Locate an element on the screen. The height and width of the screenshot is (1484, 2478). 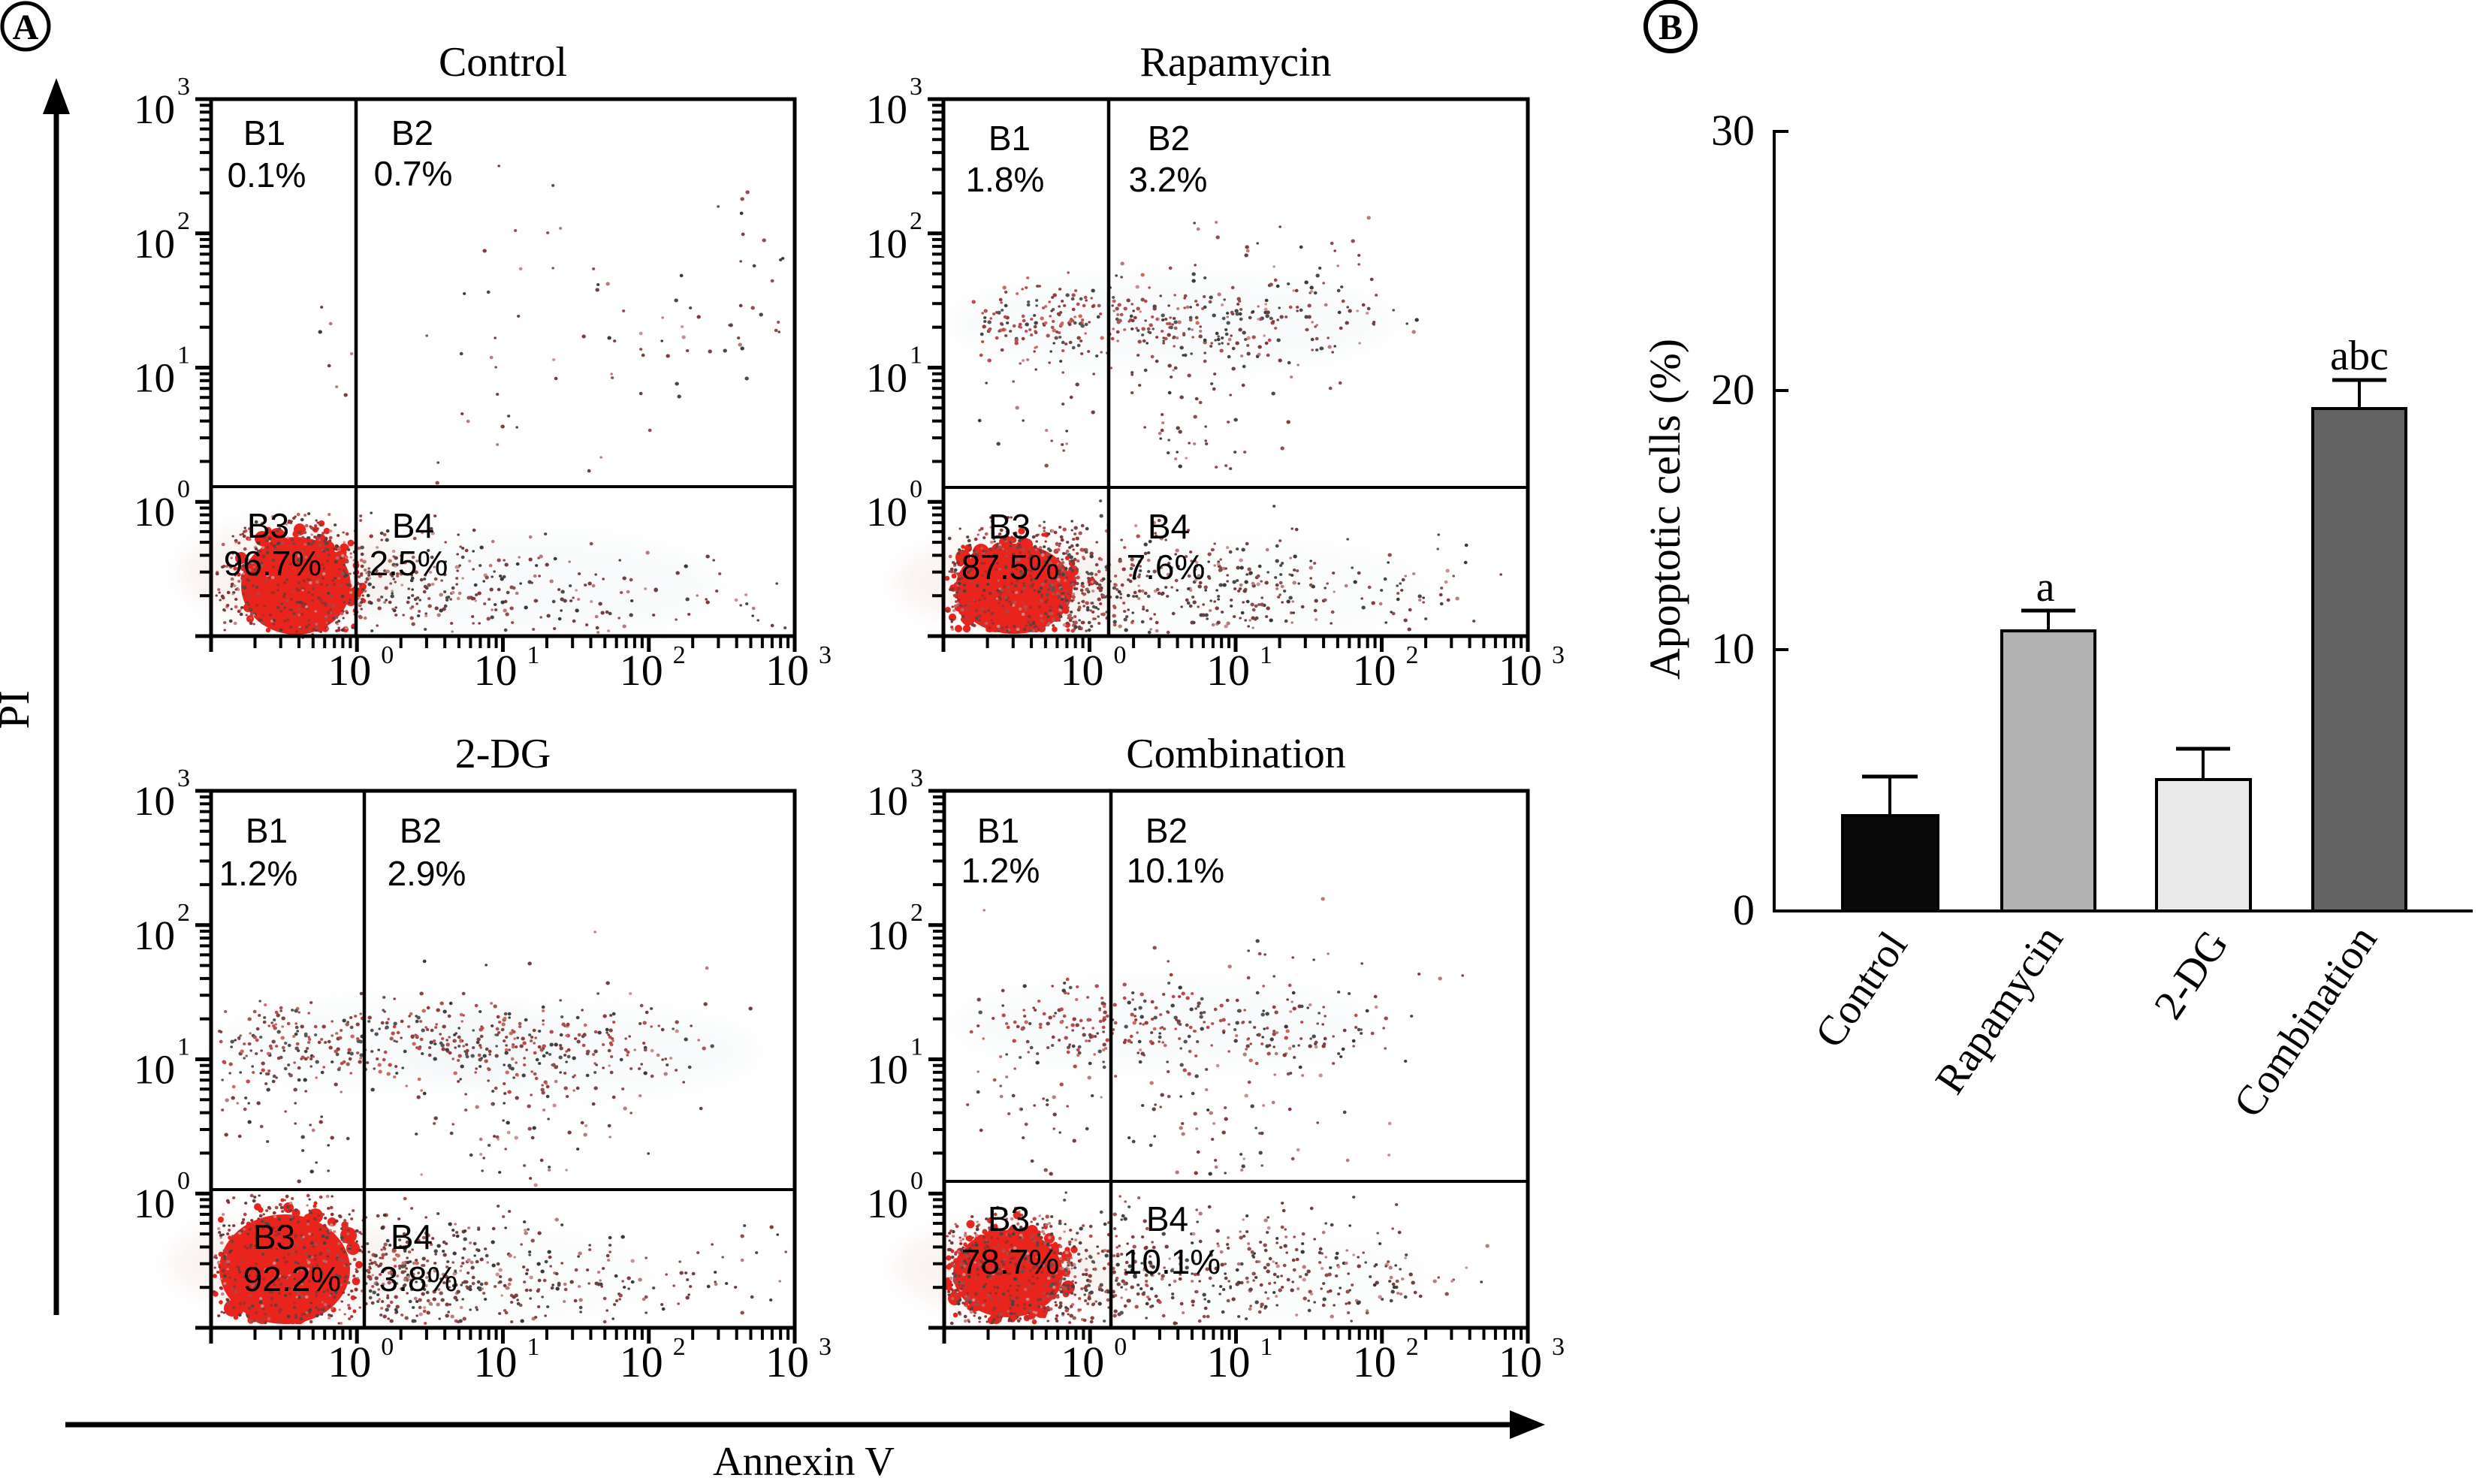
svg-text: Annexin V is located at coordinates (804, 1459).